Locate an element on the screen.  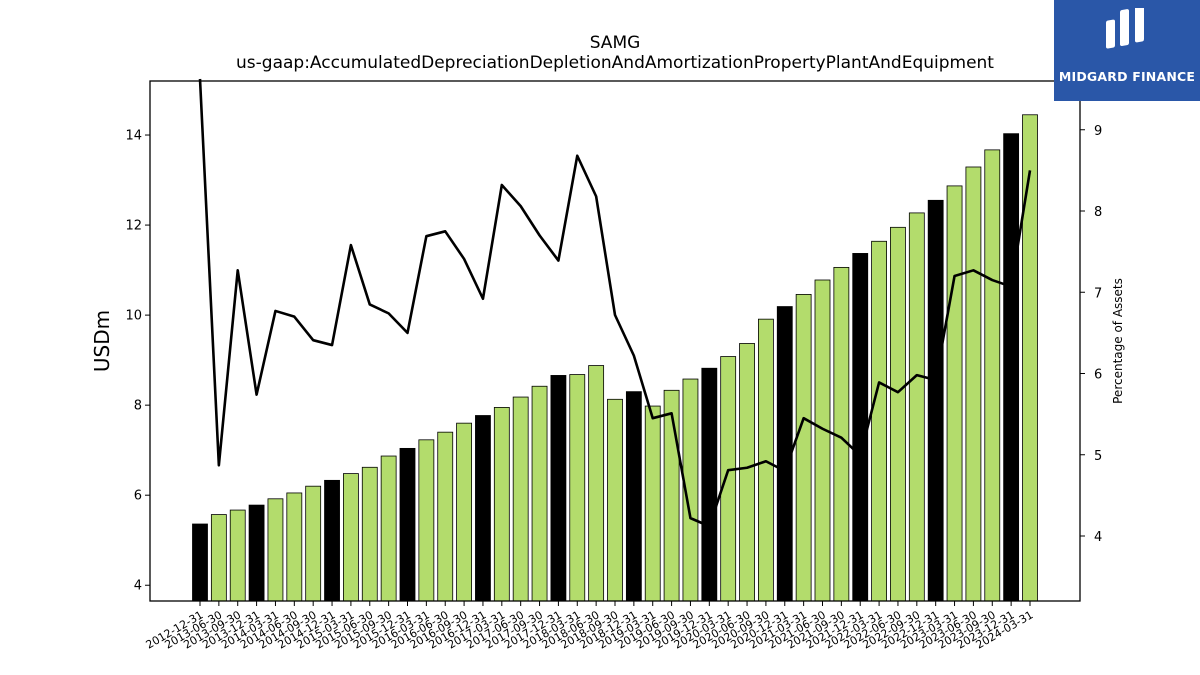
brand-logo: MIDGARD FINANCE is located at coordinates (1127, 50).